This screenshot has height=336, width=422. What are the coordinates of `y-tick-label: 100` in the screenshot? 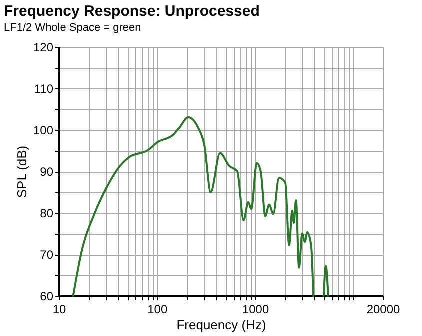 It's located at (43, 131).